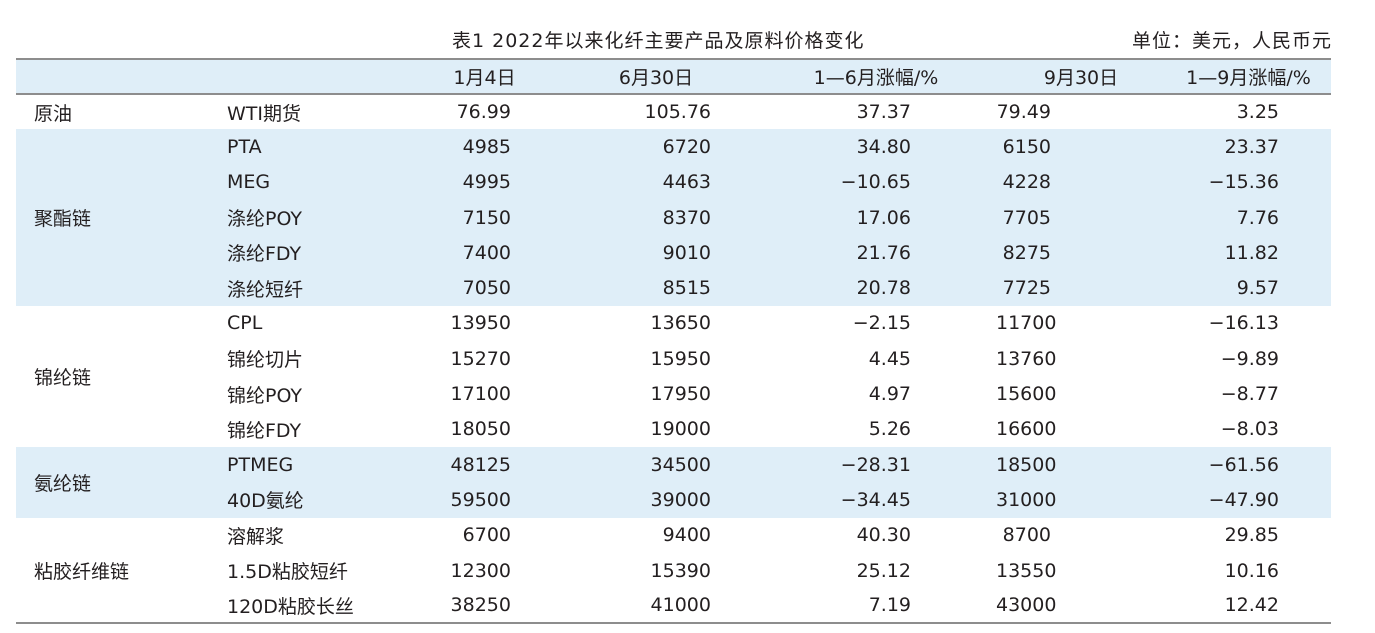 The width and height of the screenshot is (1375, 633). Describe the element at coordinates (677, 112) in the screenshot. I see `value-jun30: 105.76` at that location.